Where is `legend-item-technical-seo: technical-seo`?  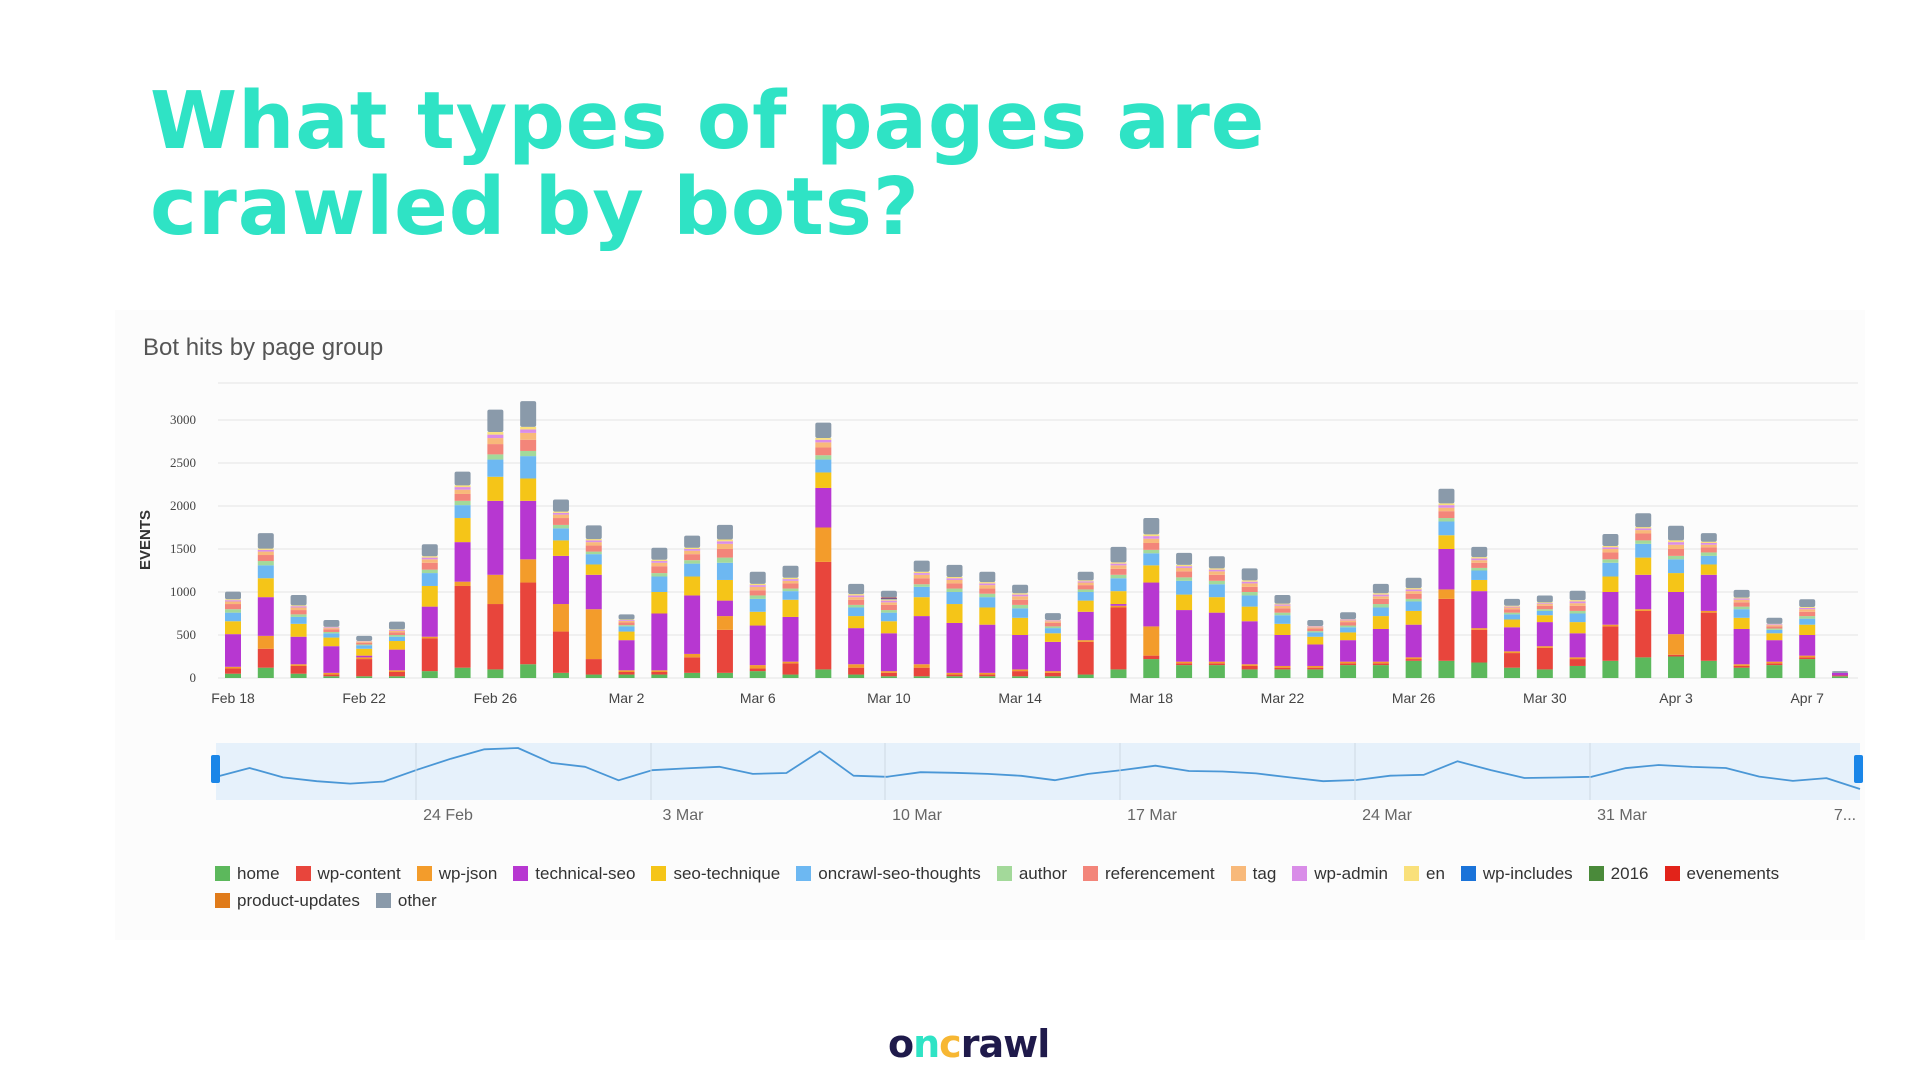 legend-item-technical-seo: technical-seo is located at coordinates (574, 874).